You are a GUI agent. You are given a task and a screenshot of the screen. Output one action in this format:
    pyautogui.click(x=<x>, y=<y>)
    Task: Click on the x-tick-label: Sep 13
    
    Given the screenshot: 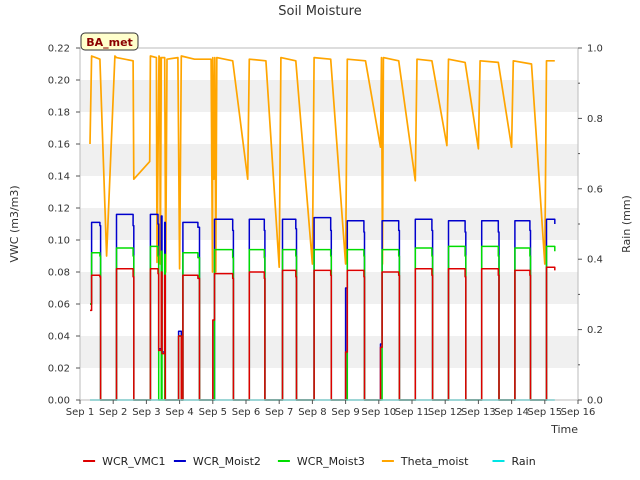 What is the action you would take?
    pyautogui.click(x=478, y=412)
    